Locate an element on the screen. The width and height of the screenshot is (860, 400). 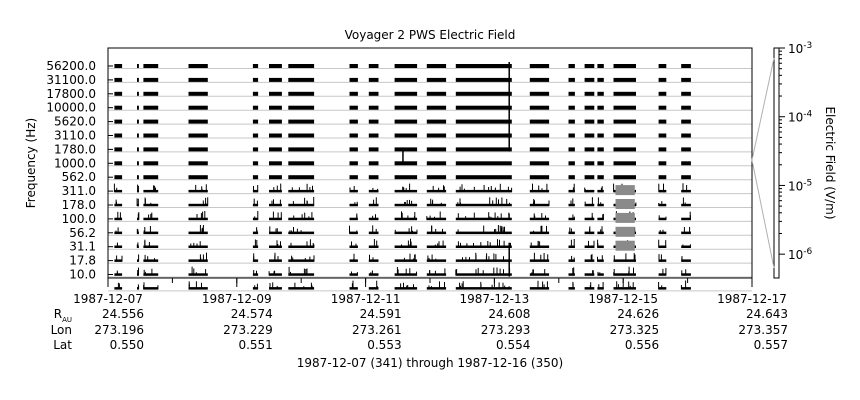
ephemeris-row-label: Lat is located at coordinates (62, 345).